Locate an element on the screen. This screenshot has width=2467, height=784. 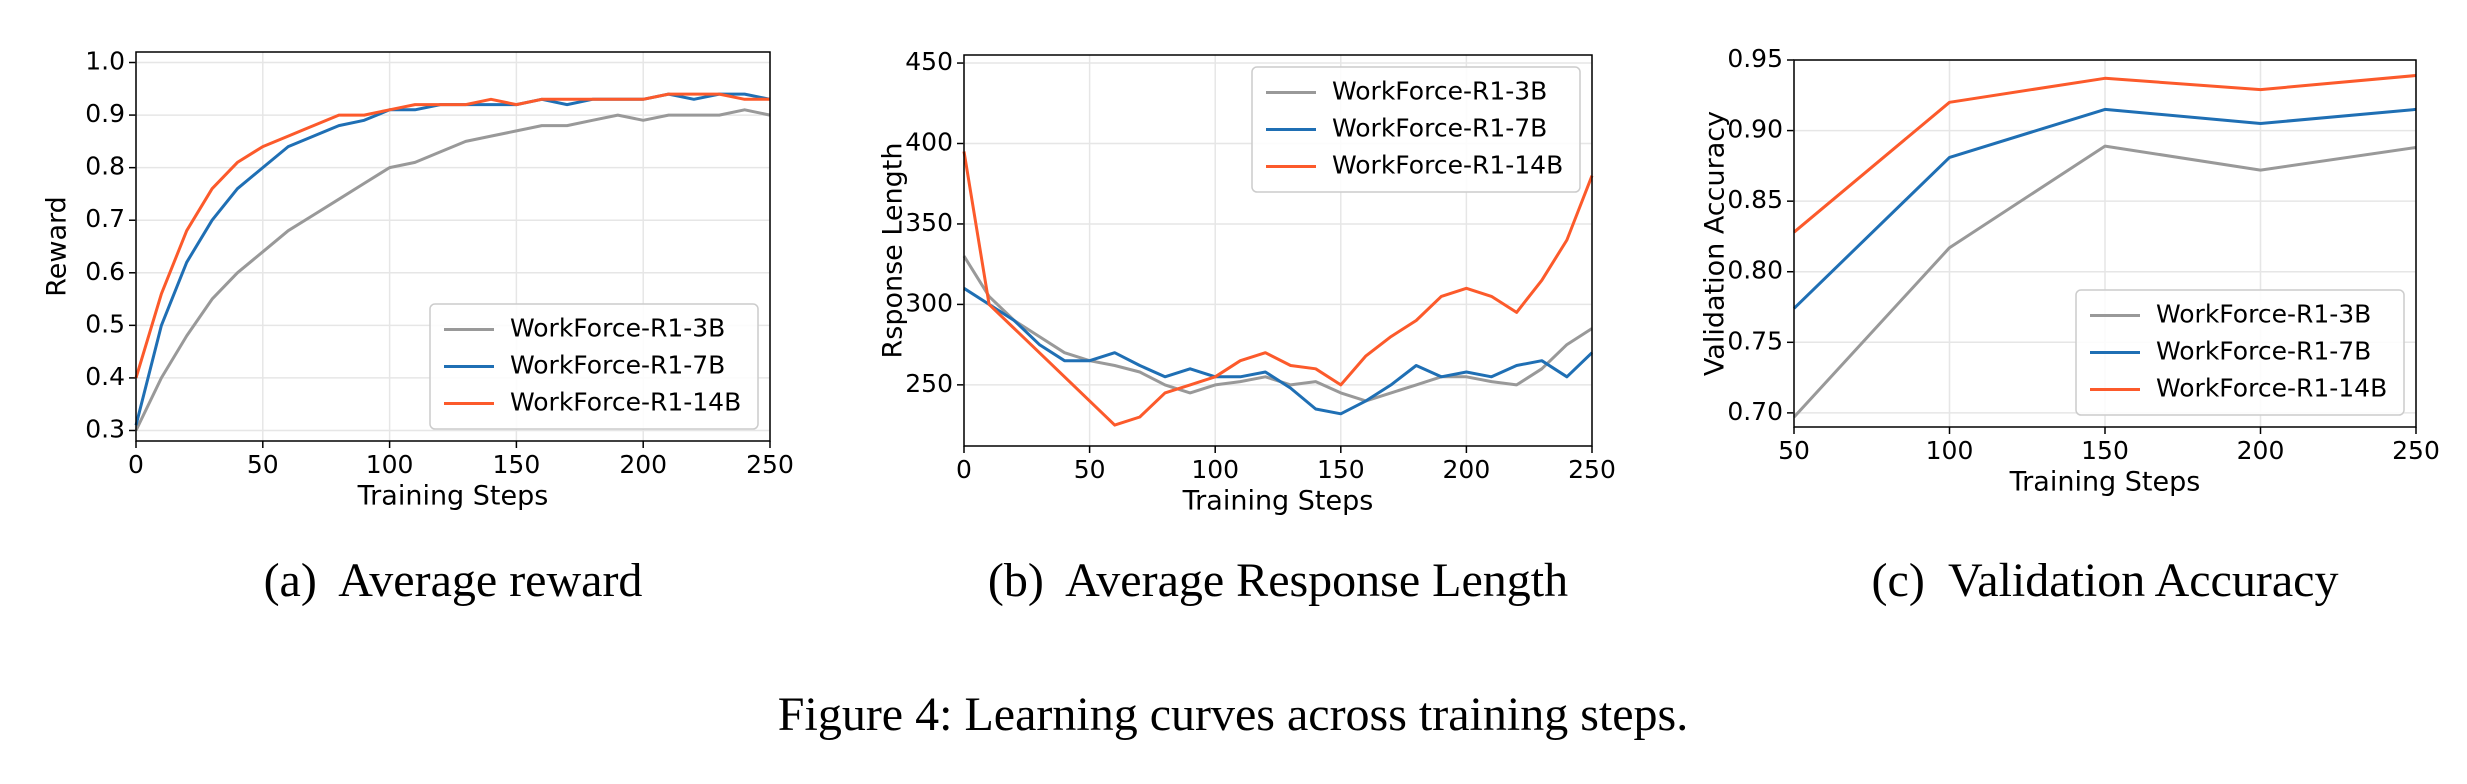
y-tick-label: 0.5 is located at coordinates (105, 323).